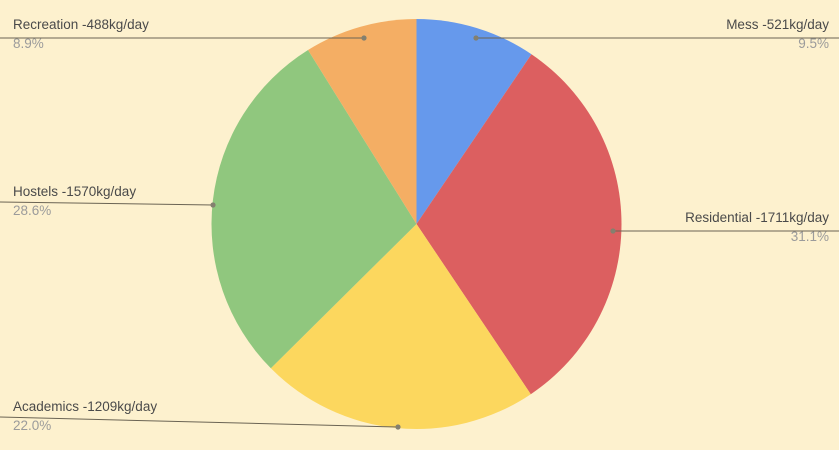 The width and height of the screenshot is (839, 450). Describe the element at coordinates (757, 227) in the screenshot. I see `pie-label-residential: Residential -1711kg/day 31.1%` at that location.